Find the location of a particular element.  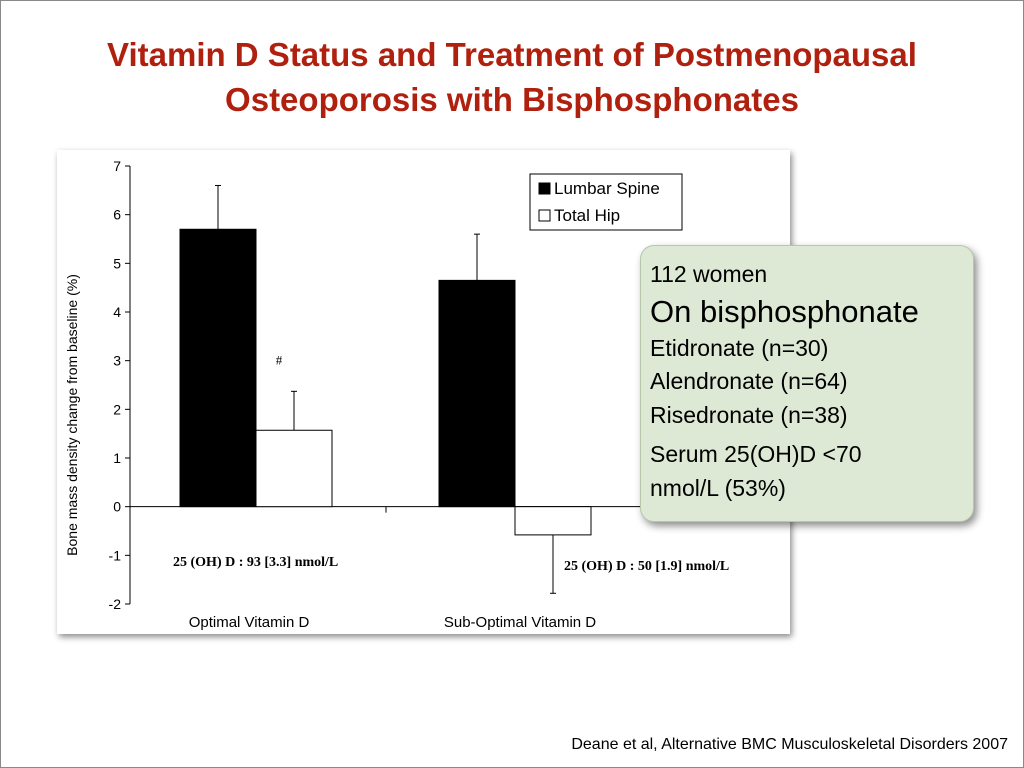

y-tick-label: 1 is located at coordinates (117, 458).